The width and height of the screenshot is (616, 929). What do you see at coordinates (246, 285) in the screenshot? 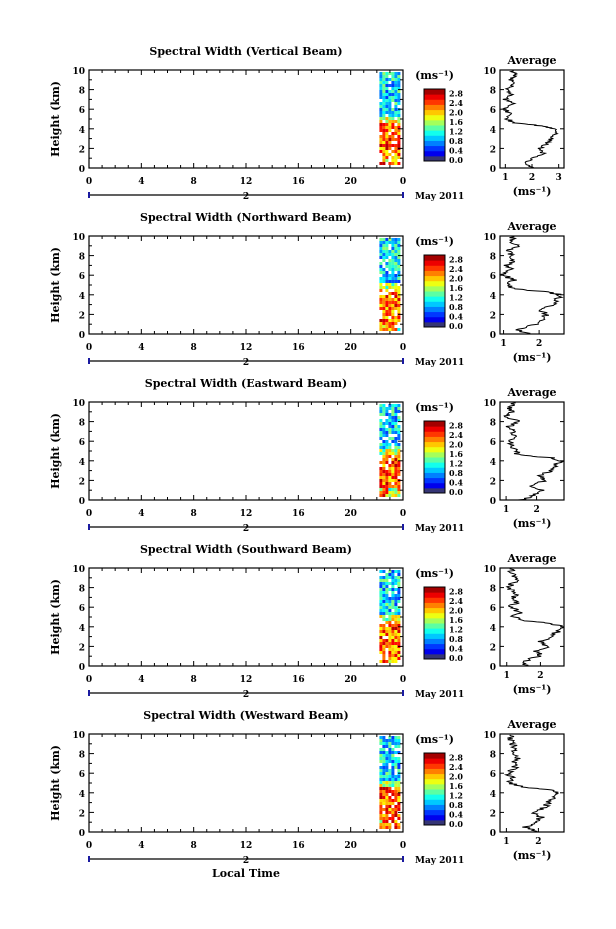
I see `plot-frame` at bounding box center [246, 285].